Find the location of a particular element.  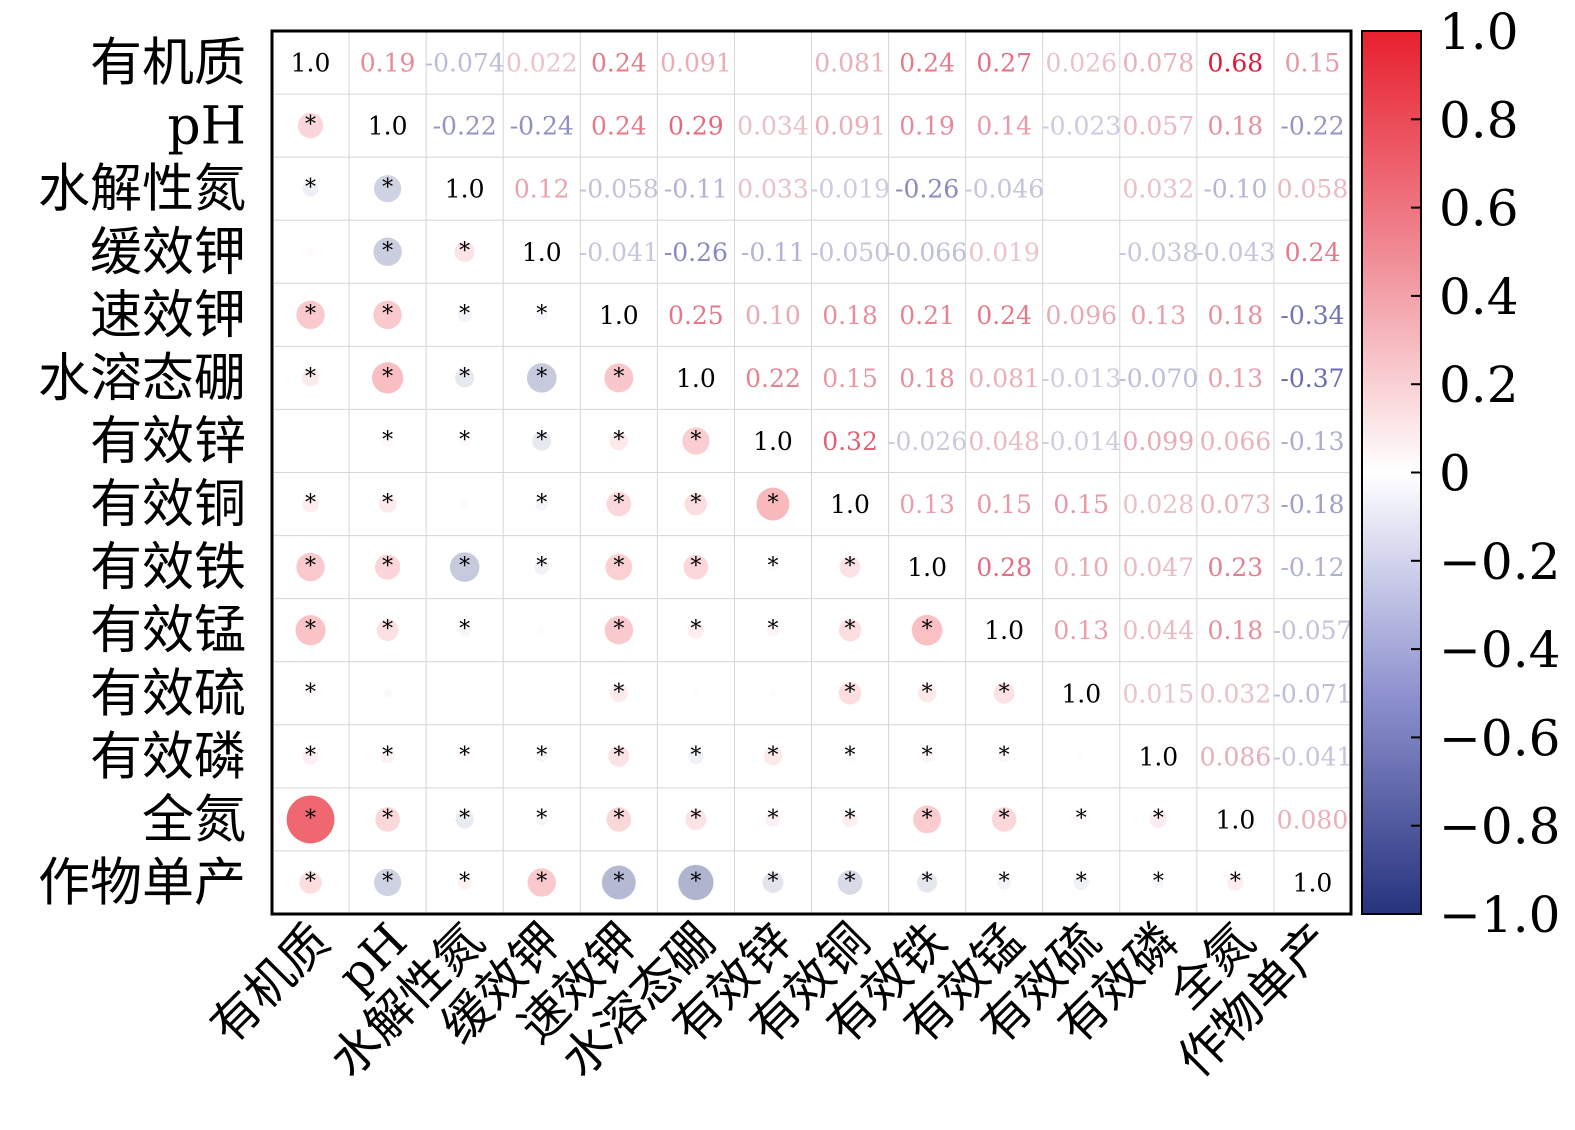

colorbar-tick-label: 0 is located at coordinates (1455, 474).